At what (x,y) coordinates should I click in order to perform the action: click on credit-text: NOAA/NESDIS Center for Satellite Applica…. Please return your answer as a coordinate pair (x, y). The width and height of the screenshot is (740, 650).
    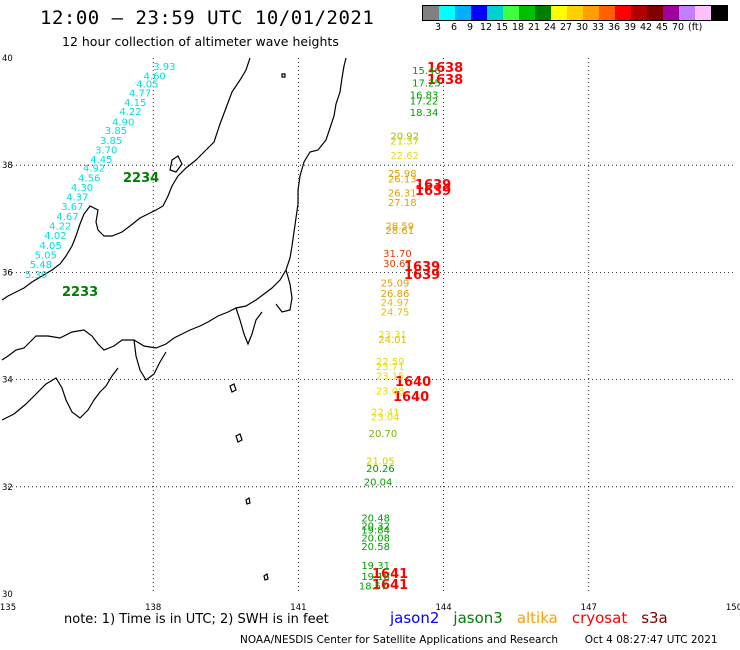
    Looking at the image, I should click on (399, 640).